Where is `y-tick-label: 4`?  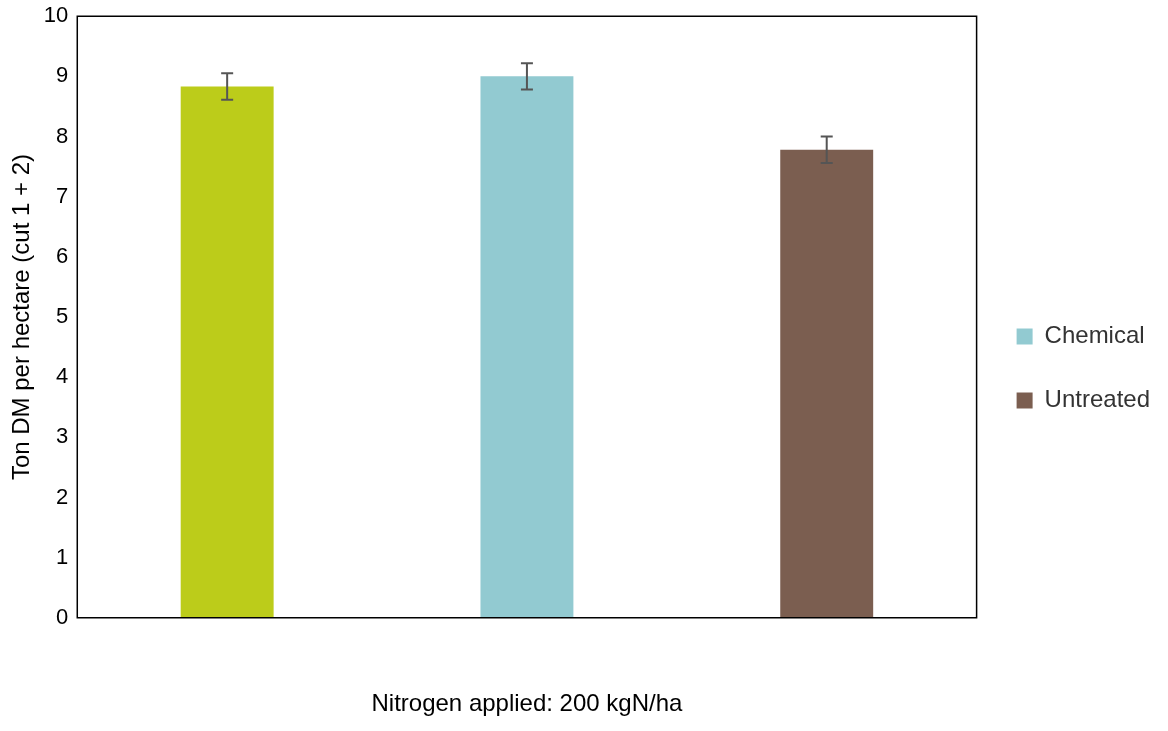 y-tick-label: 4 is located at coordinates (62, 376).